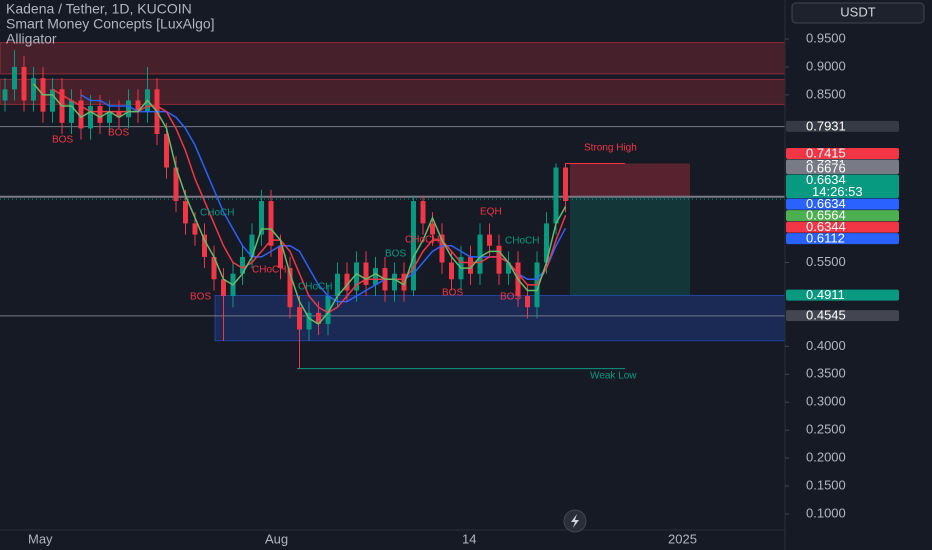 The height and width of the screenshot is (550, 932). I want to click on price-tag-label: 0.7415, so click(826, 152).